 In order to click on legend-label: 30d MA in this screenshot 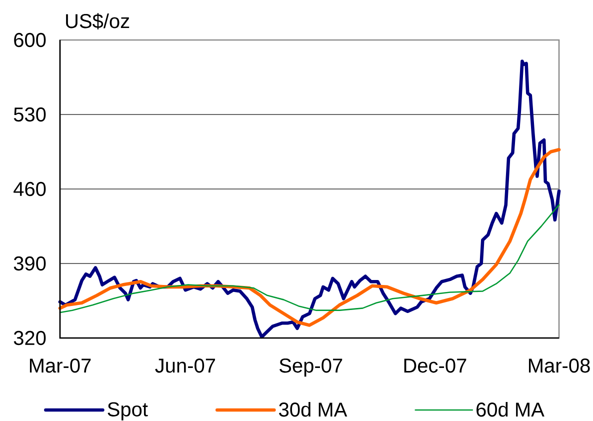, I will do `click(313, 409)`.